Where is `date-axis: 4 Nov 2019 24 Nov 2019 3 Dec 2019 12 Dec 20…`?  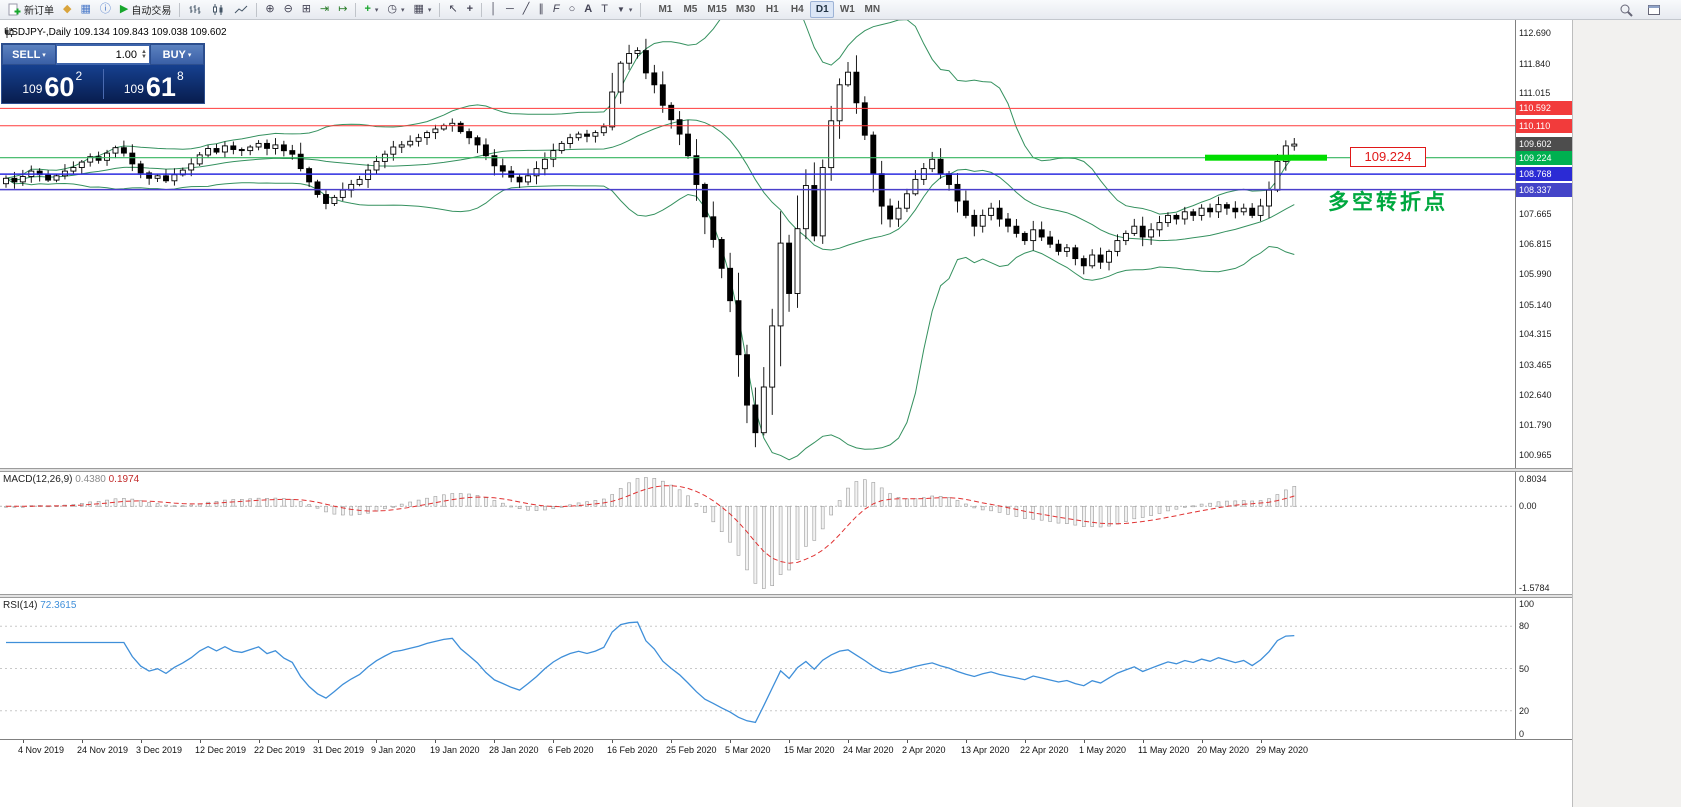 date-axis: 4 Nov 2019 24 Nov 2019 3 Dec 2019 12 Dec 20… is located at coordinates (786, 749).